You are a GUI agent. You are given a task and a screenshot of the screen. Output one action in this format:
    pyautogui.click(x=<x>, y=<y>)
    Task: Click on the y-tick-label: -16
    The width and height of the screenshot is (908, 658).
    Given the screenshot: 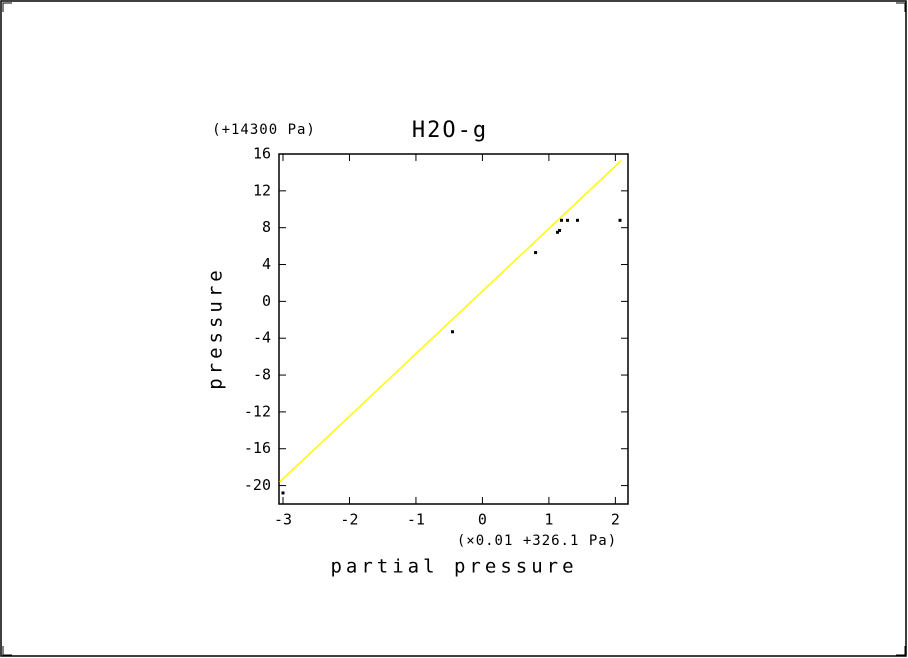 What is the action you would take?
    pyautogui.click(x=257, y=448)
    